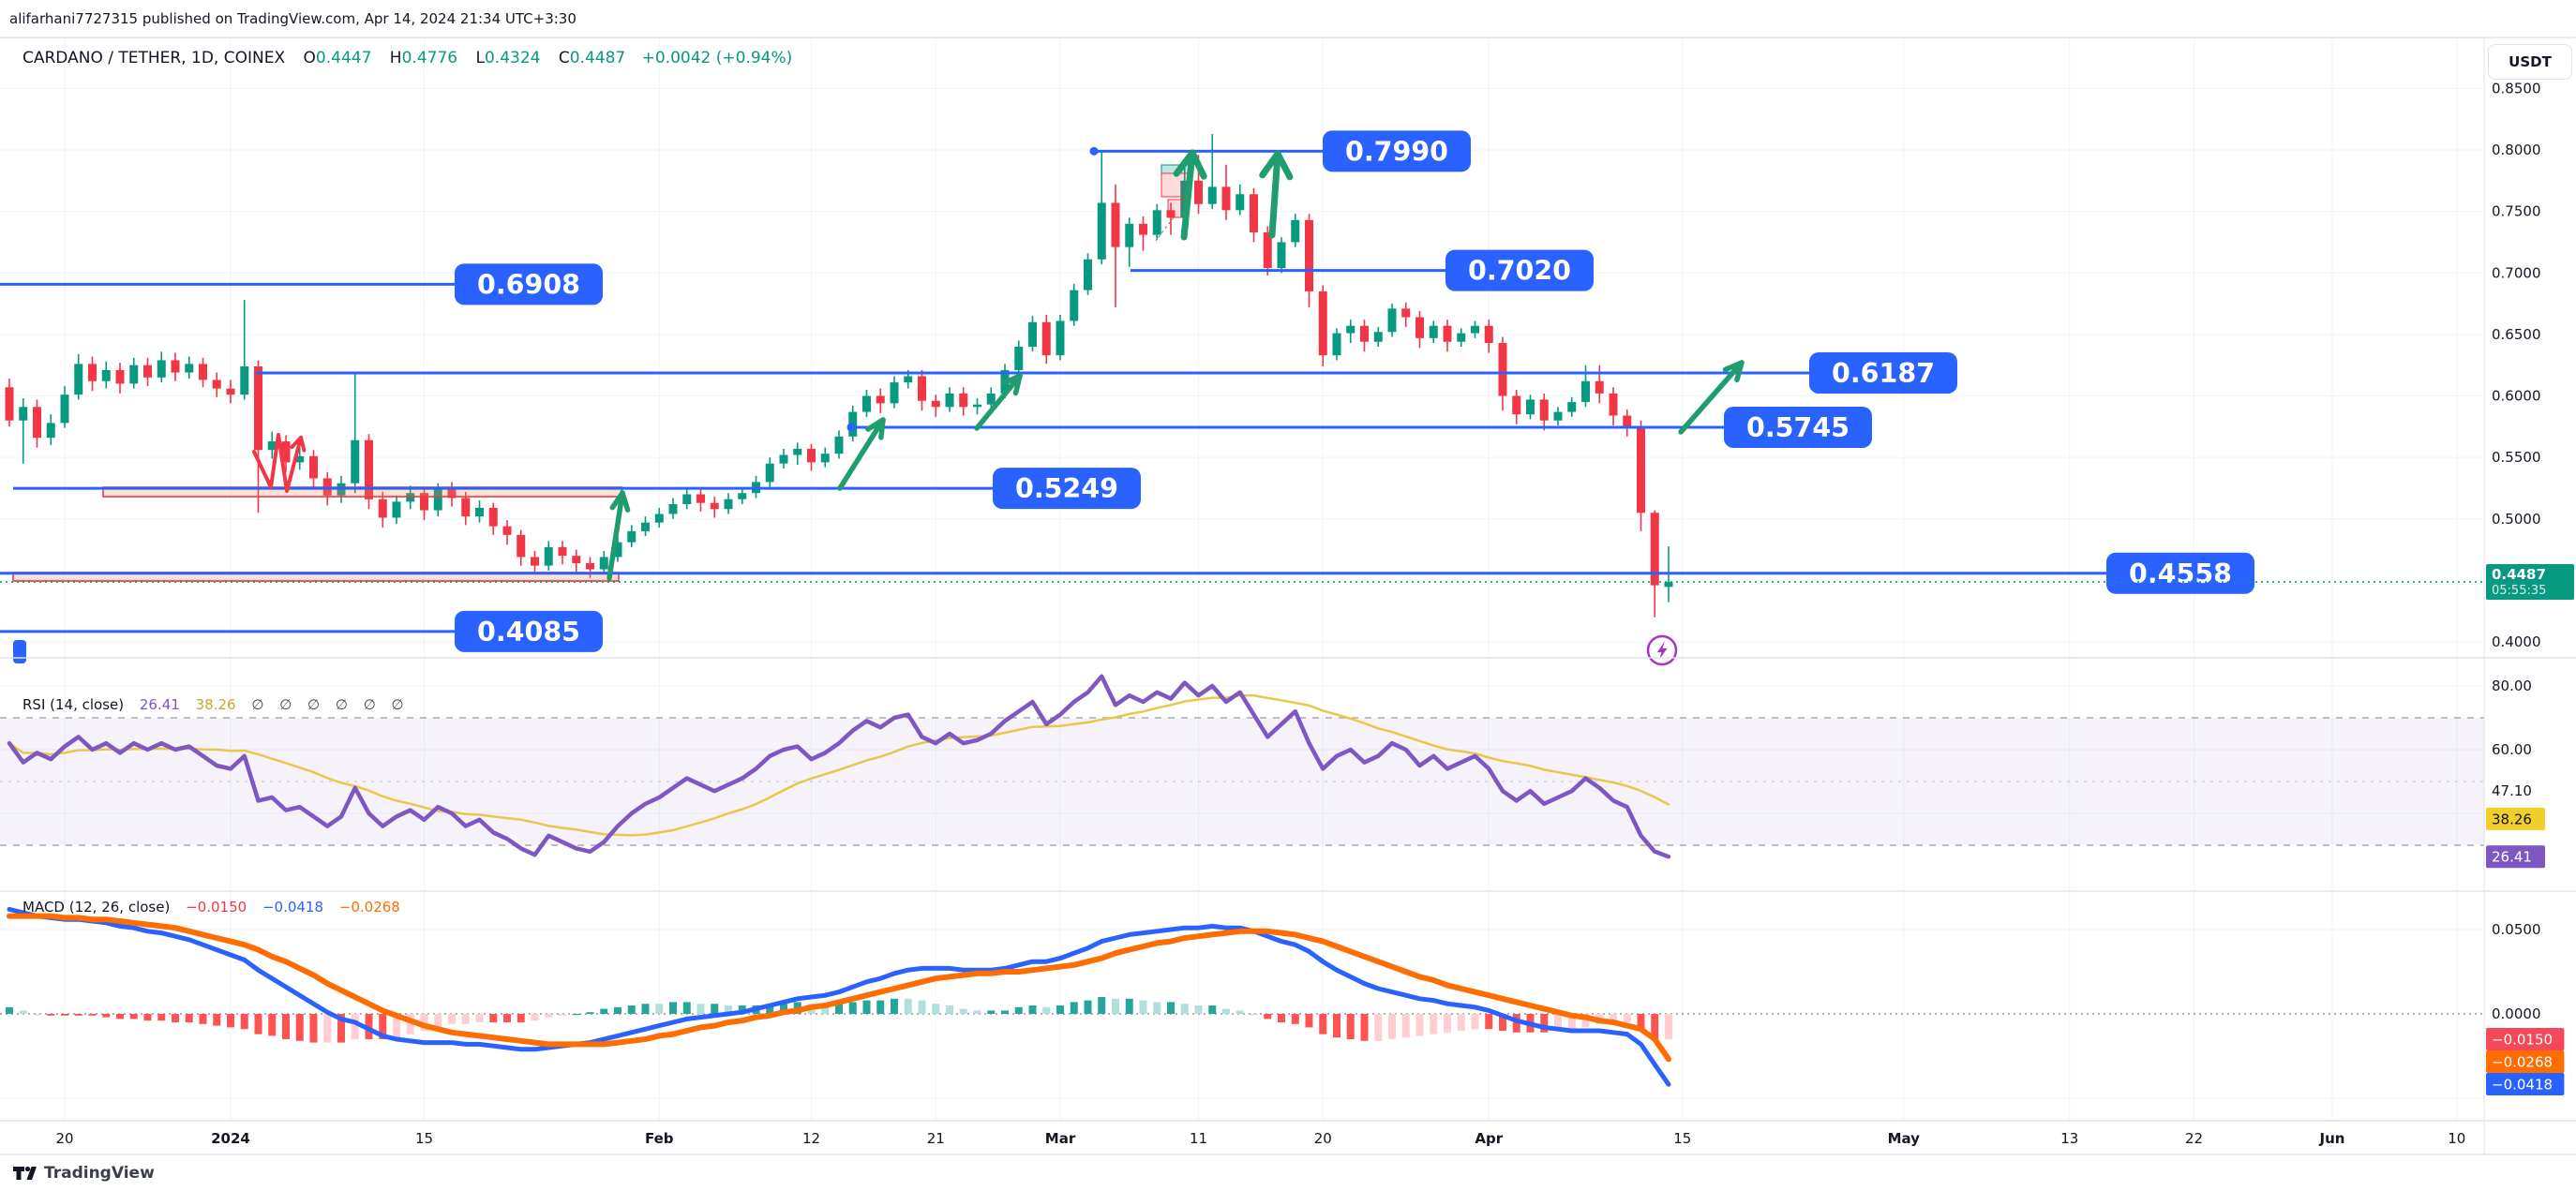 The width and height of the screenshot is (2576, 1191). Describe the element at coordinates (2516, 641) in the screenshot. I see `svg-text: 0.4000` at that location.